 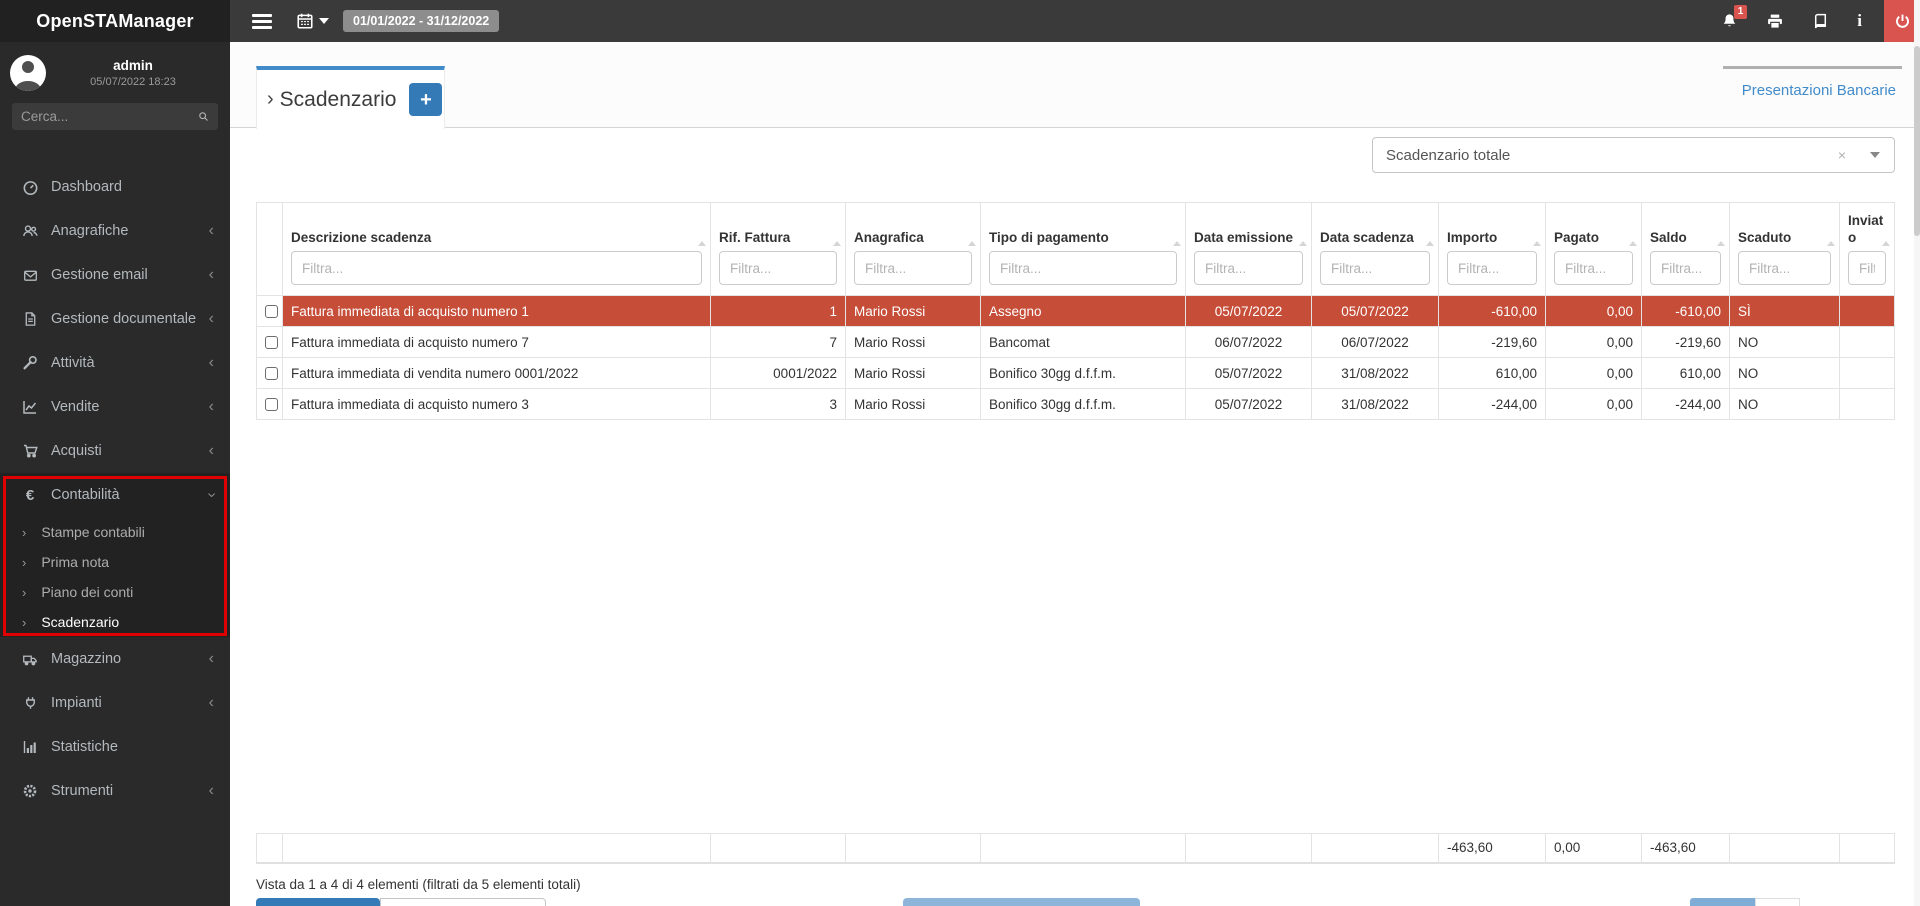 What do you see at coordinates (30, 703) in the screenshot?
I see `plug-icon` at bounding box center [30, 703].